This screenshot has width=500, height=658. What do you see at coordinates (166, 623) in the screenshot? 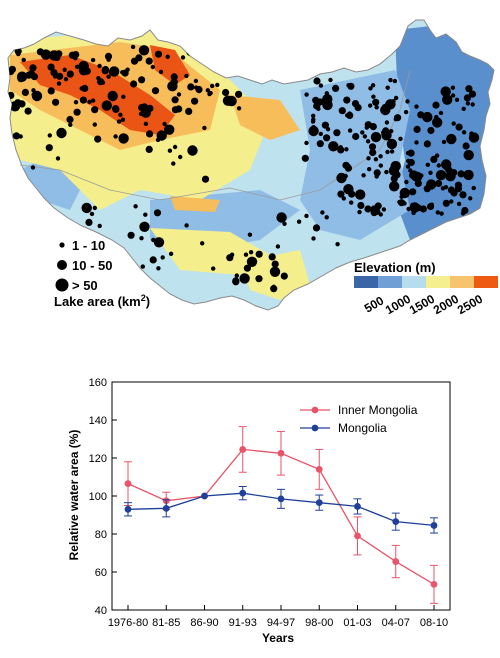
I see `x-tick-label: 81-85` at bounding box center [166, 623].